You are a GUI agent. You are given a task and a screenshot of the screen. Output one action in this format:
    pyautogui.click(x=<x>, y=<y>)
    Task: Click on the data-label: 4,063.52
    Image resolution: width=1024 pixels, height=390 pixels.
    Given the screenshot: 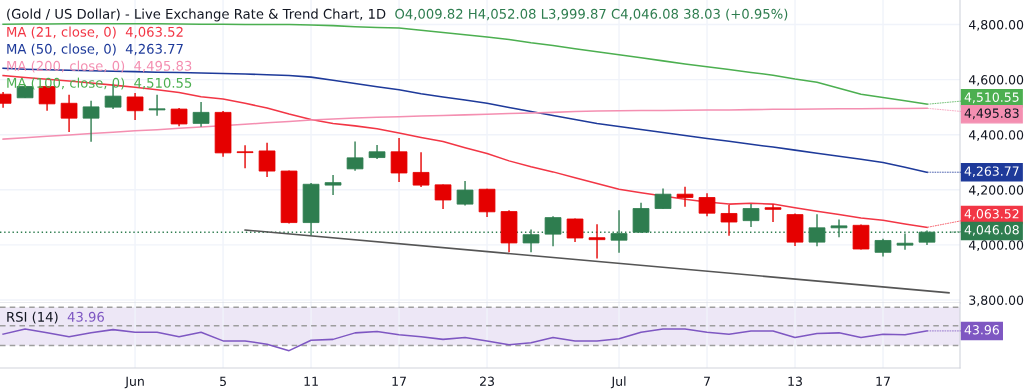 What is the action you would take?
    pyautogui.click(x=991, y=214)
    